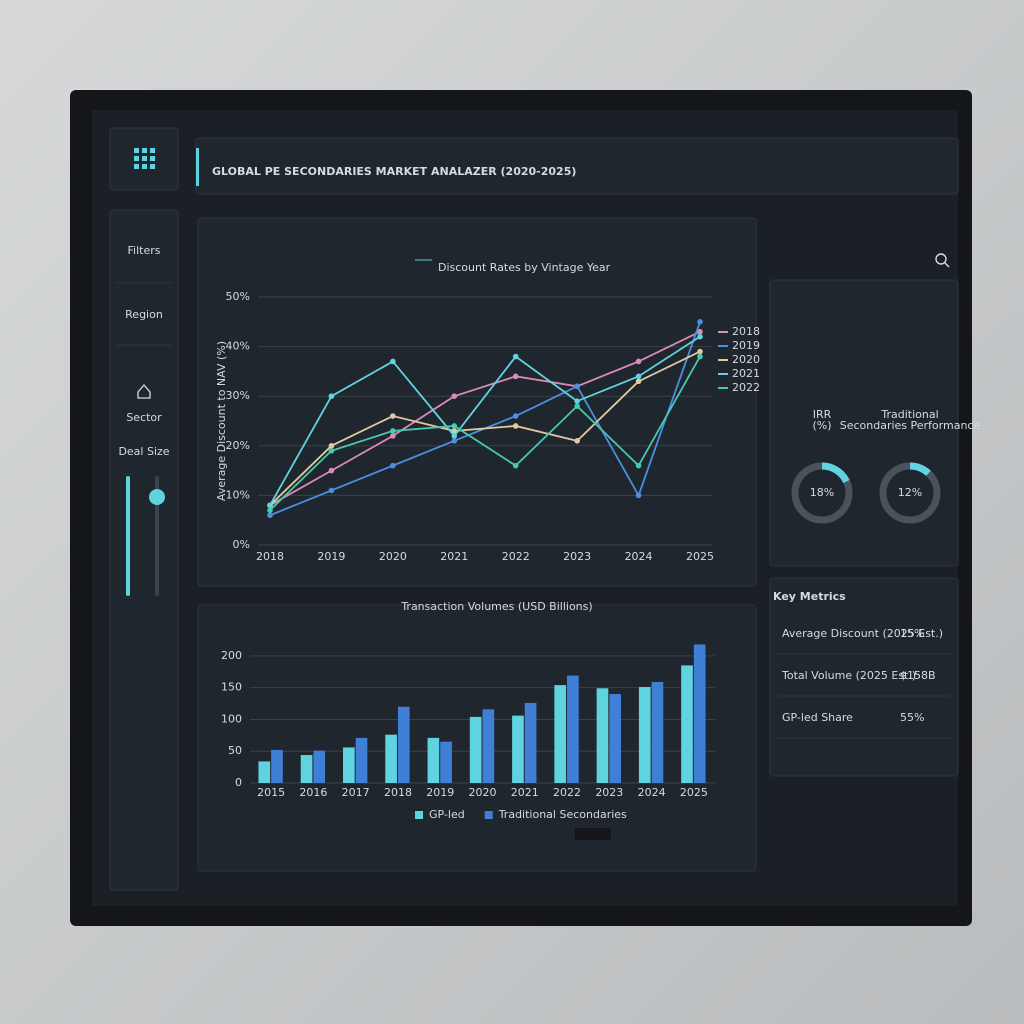 This screenshot has height=1024, width=1024. I want to click on donut-panel, so click(864, 423).